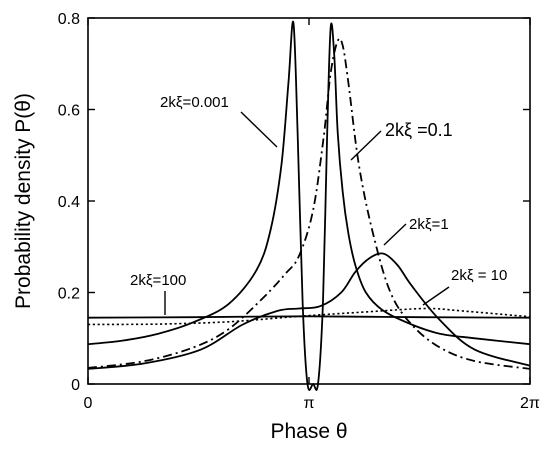  What do you see at coordinates (69, 111) in the screenshot?
I see `y-tick-label: 0.6` at bounding box center [69, 111].